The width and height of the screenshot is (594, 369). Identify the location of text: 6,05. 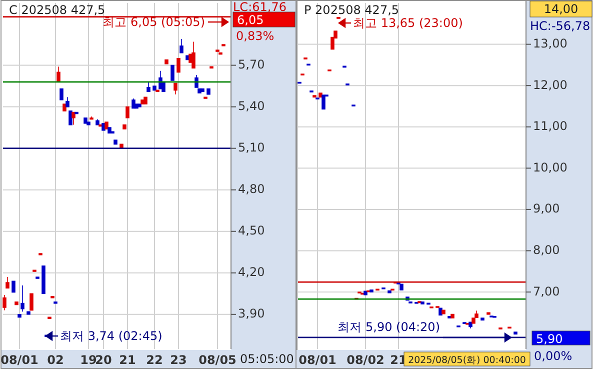
(250, 20).